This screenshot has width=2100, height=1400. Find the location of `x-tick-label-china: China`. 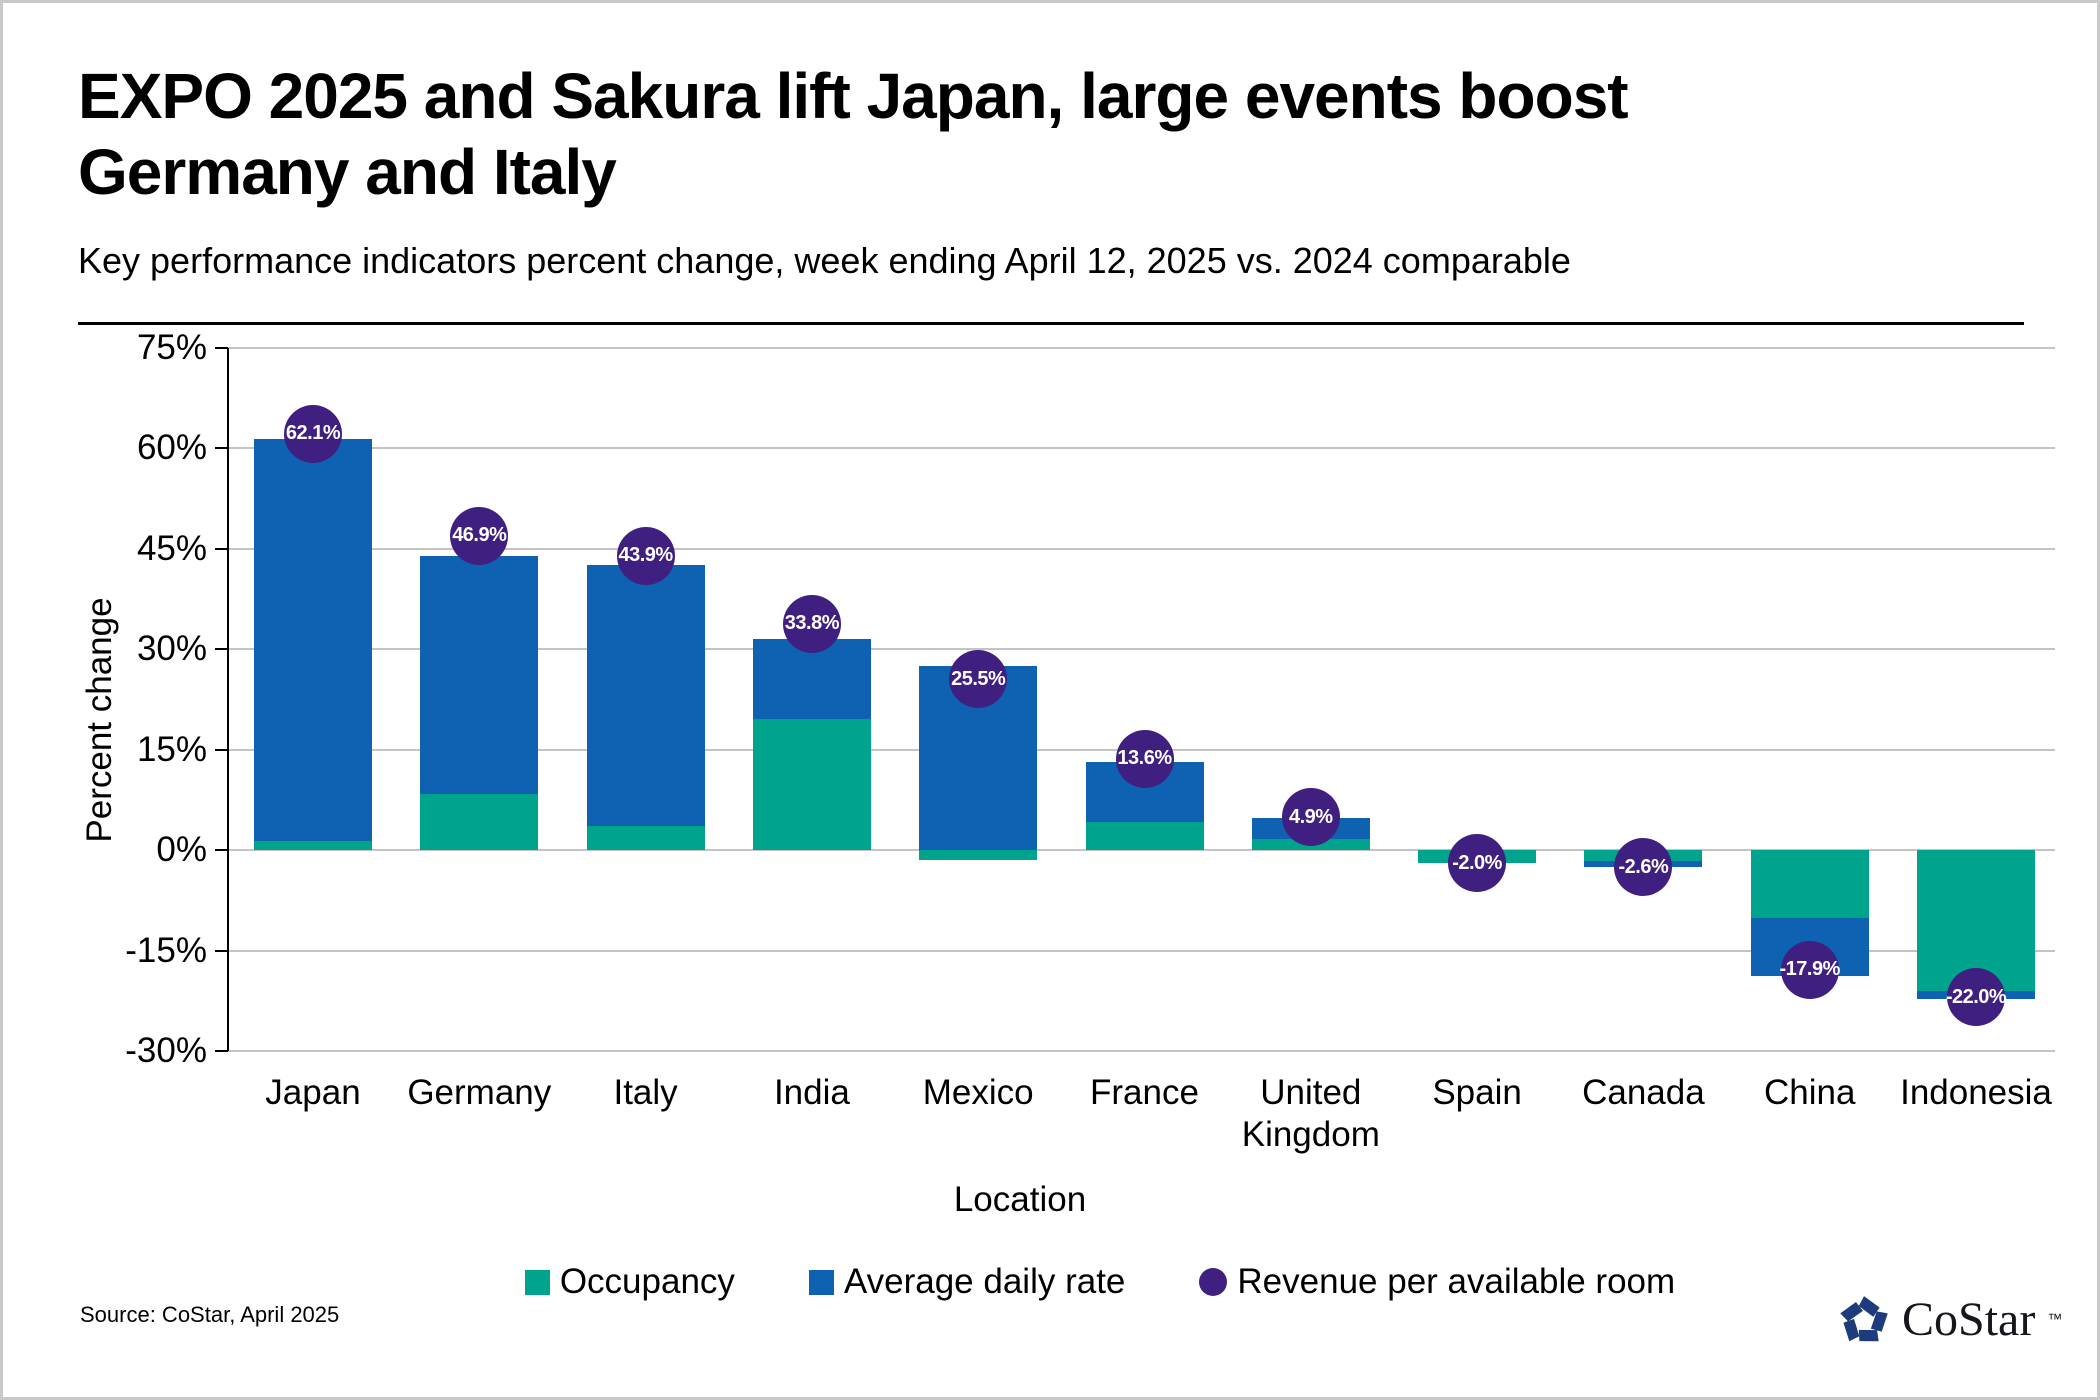

x-tick-label-china: China is located at coordinates (1809, 1092).